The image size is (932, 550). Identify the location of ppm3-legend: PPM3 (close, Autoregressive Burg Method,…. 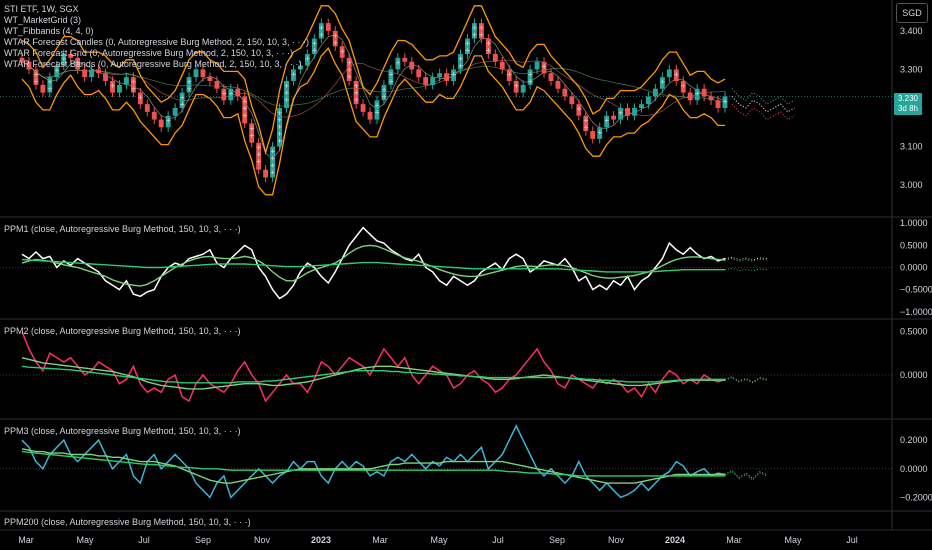
(122, 431).